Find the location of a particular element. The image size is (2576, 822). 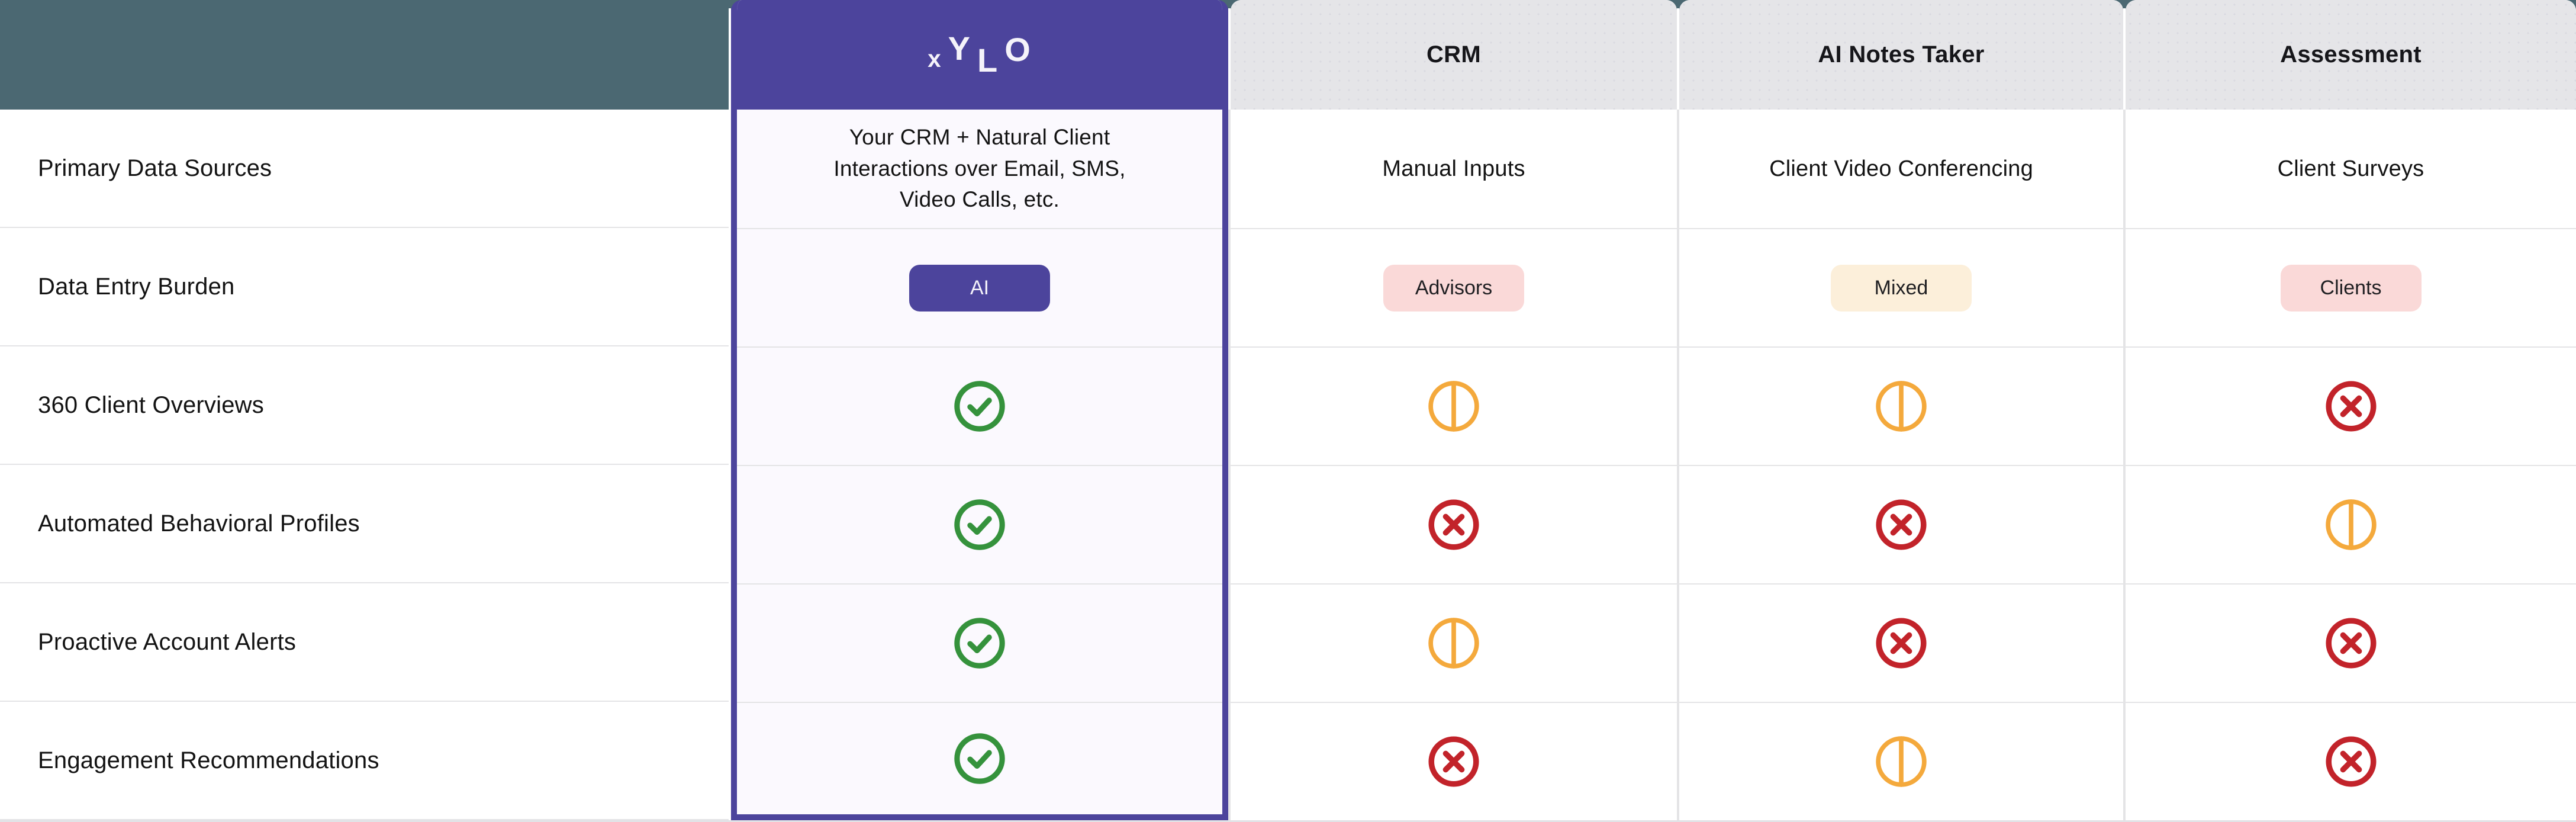

badge-mixed: Mixed is located at coordinates (1901, 288).